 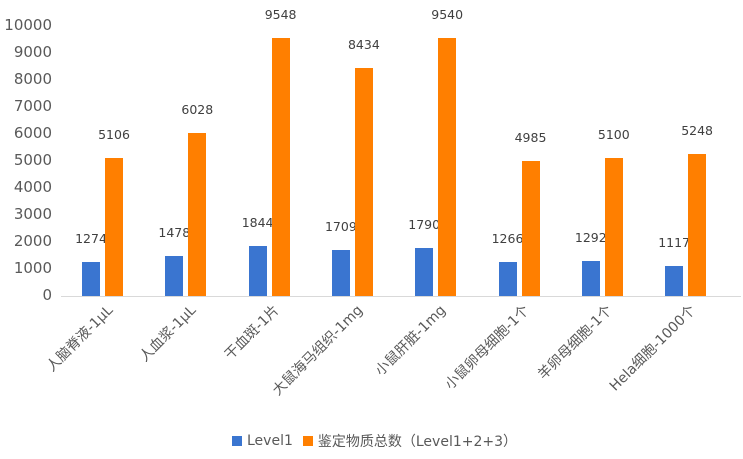 I want to click on x-tick-label: 大鼠海马组织-1mg, so click(x=318, y=350).